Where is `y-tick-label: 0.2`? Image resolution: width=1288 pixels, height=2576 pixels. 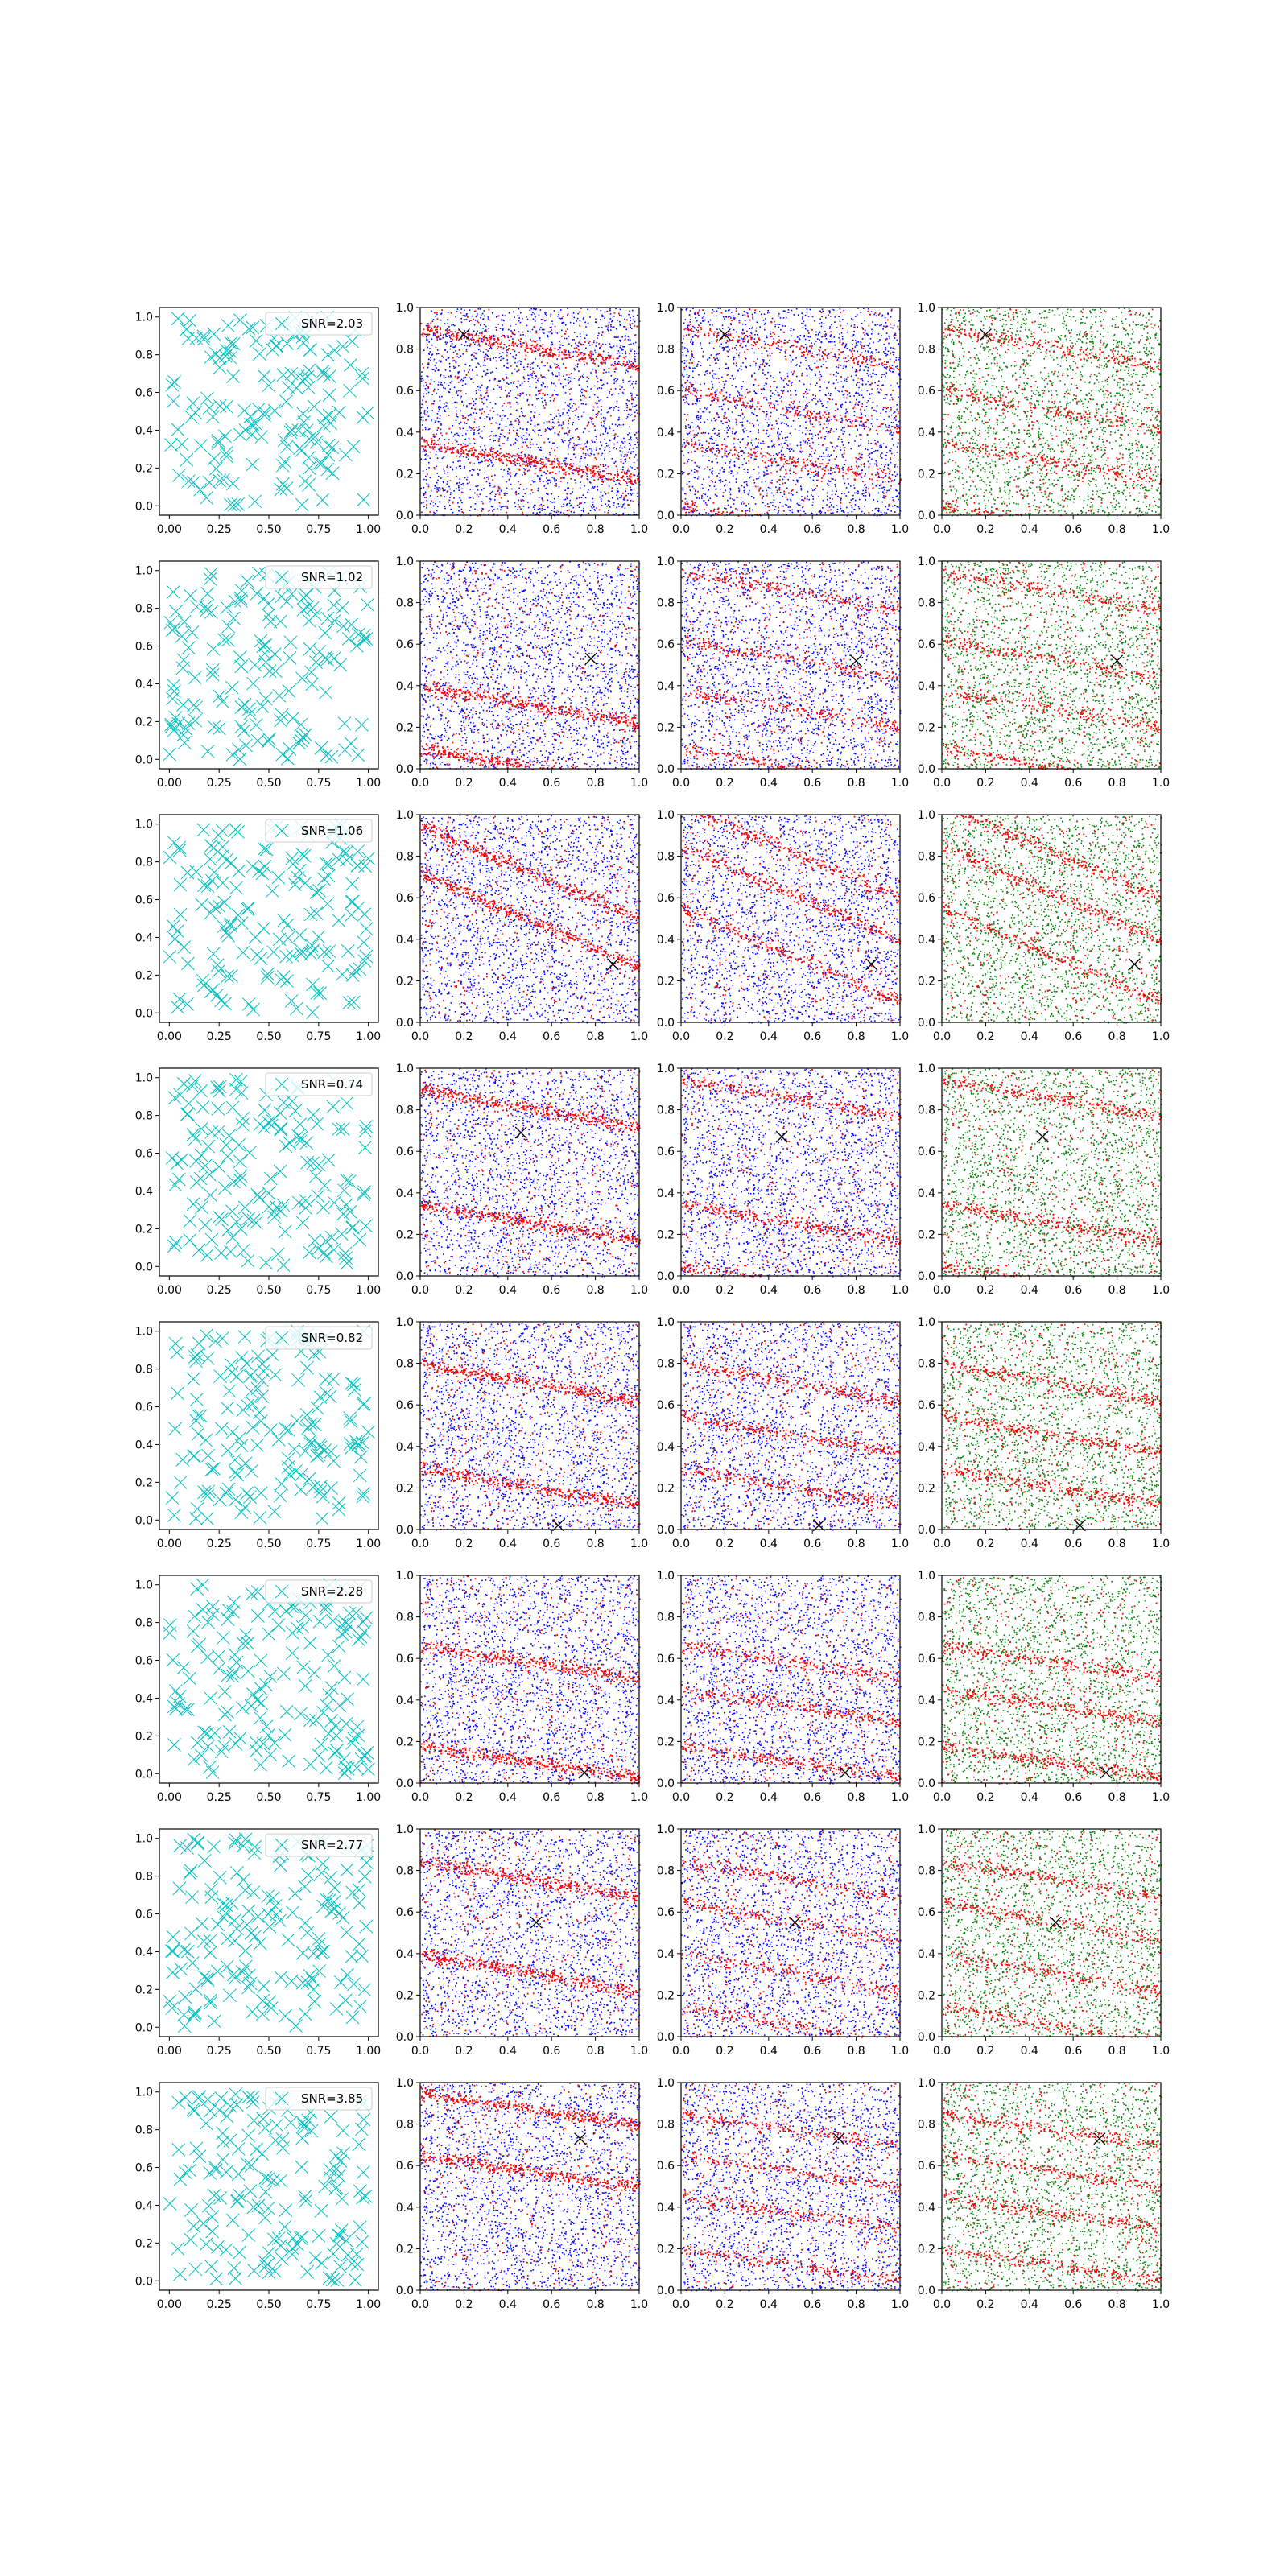 y-tick-label: 0.2 is located at coordinates (144, 468).